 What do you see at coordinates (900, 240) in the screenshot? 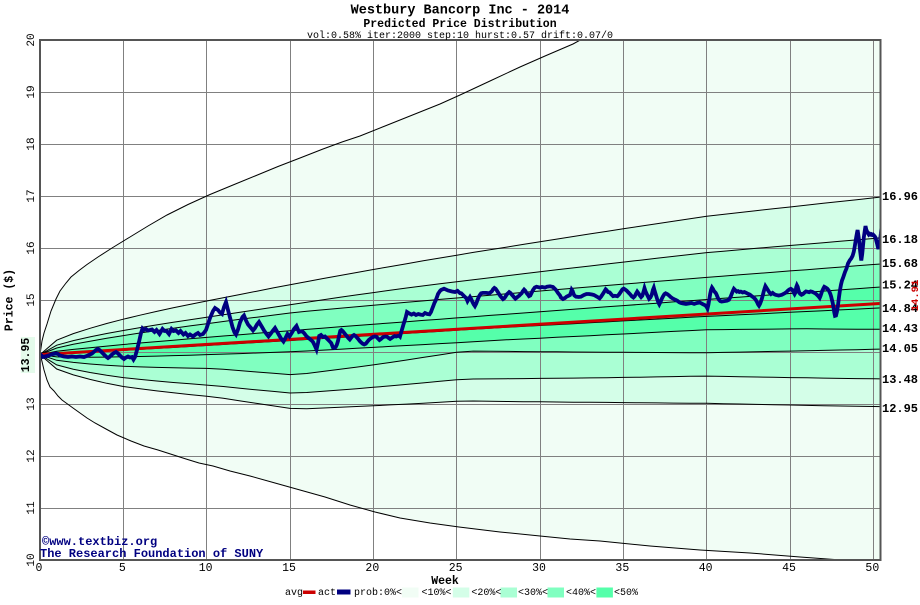
I see `svg-text: 16.18` at bounding box center [900, 240].